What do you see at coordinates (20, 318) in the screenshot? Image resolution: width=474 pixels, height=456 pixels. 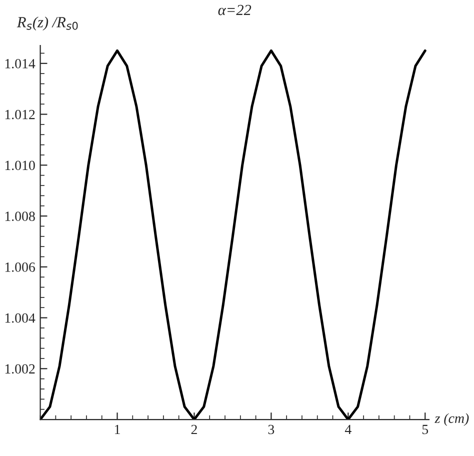 I see `y-tick-label: 1.004` at bounding box center [20, 318].